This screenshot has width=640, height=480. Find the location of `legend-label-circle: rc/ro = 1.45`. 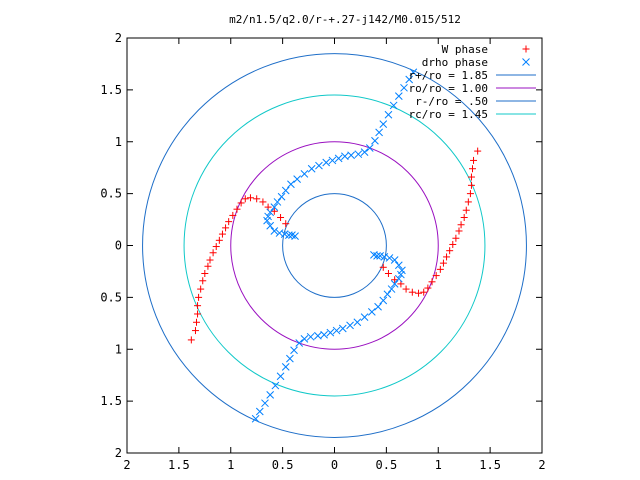

legend-label-circle: rc/ro = 1.45 is located at coordinates (448, 114).